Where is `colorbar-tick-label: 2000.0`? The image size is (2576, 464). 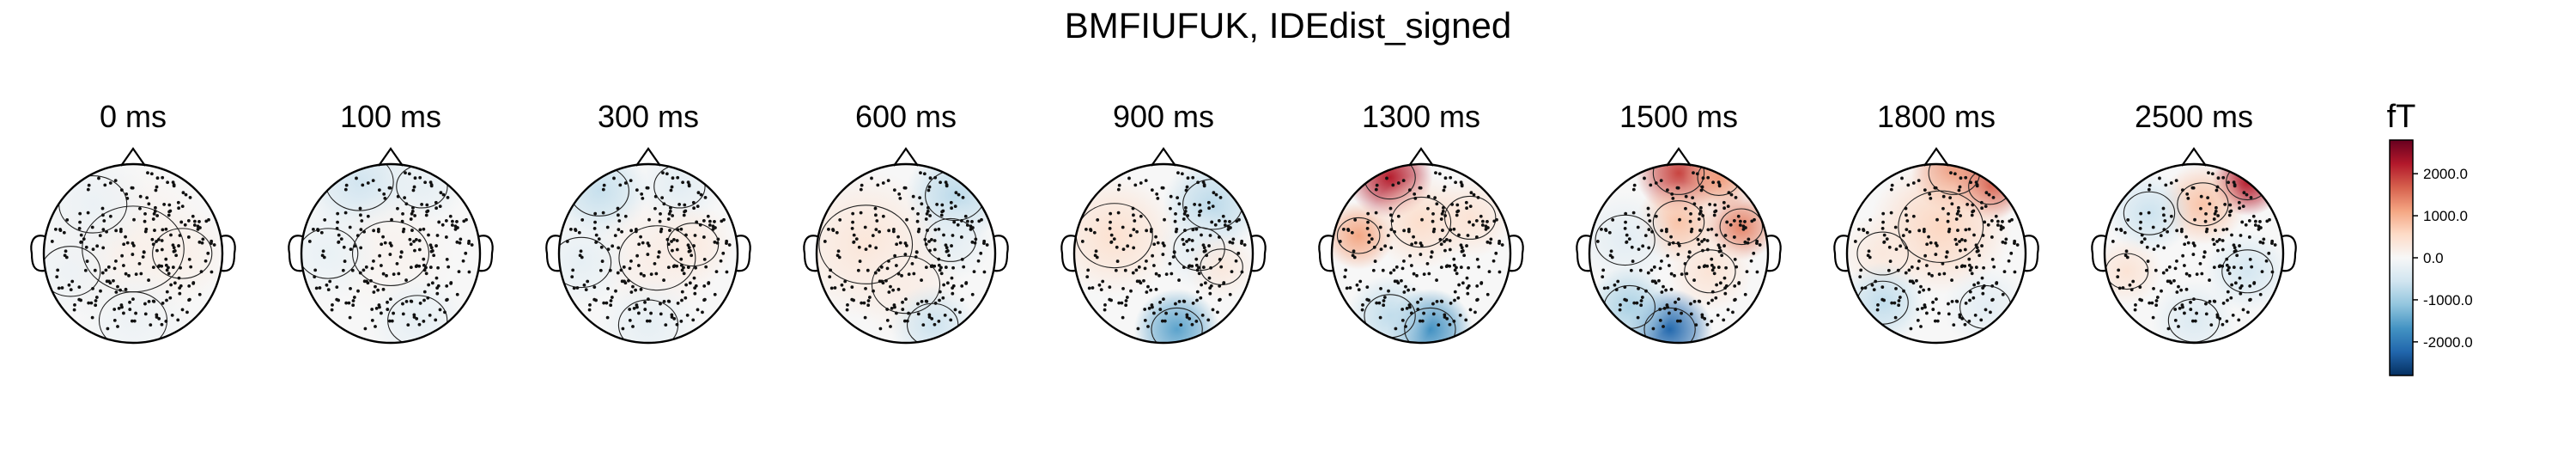 colorbar-tick-label: 2000.0 is located at coordinates (2445, 174).